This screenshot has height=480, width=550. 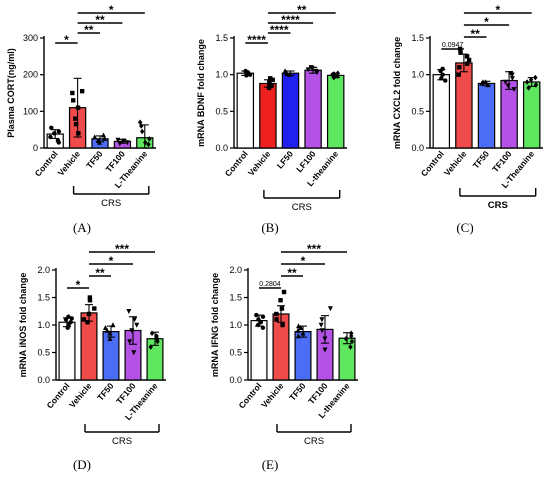 I want to click on y-tick-label: 100, so click(x=30, y=111).